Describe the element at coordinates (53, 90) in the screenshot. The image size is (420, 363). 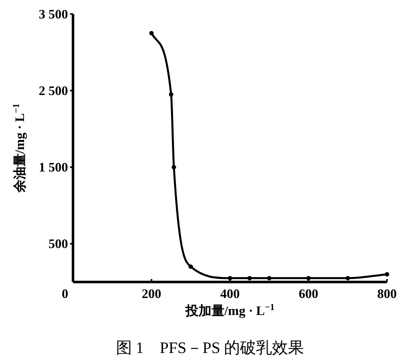
I see `y-tick-label: 2 500` at that location.